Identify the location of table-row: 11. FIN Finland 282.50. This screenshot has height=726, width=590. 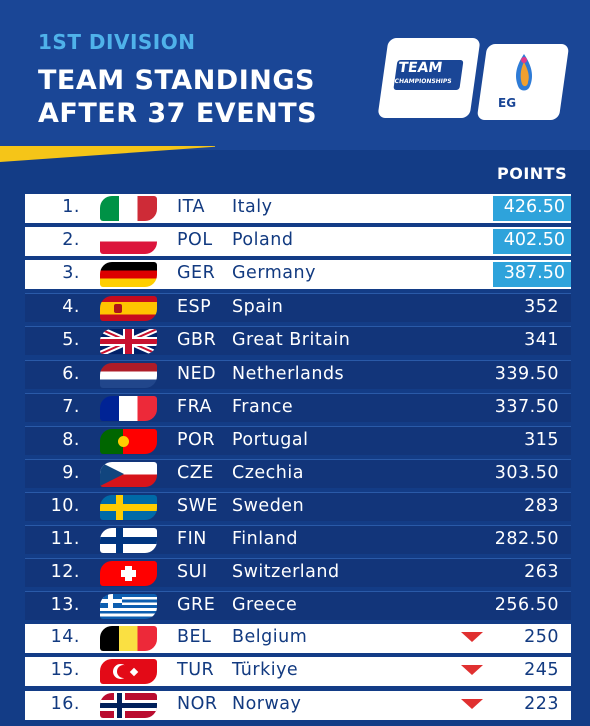
(298, 539).